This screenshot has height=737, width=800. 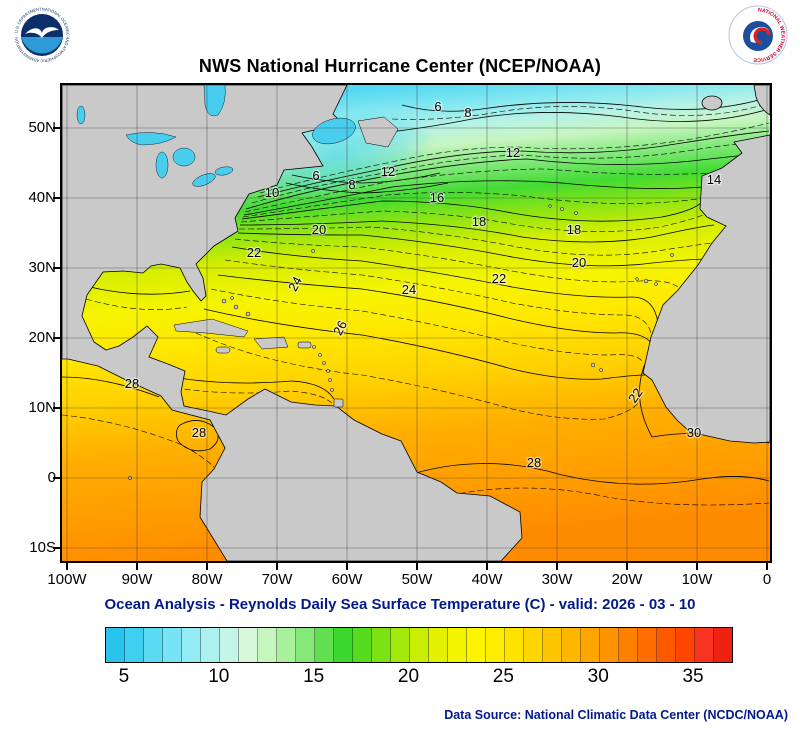 I want to click on noaa-gull-icon, so click(x=42, y=32).